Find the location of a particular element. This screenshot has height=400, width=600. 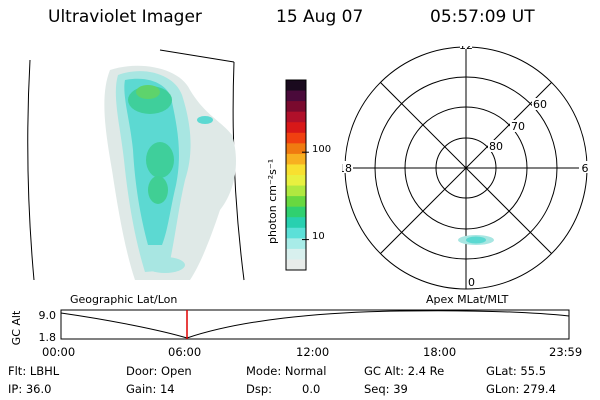

colorbar: photon cm⁻²s⁻¹ 100 10 is located at coordinates (298, 175).